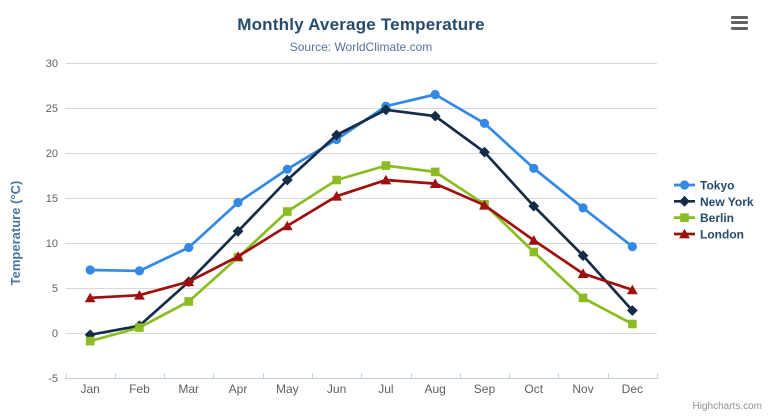 Image resolution: width=769 pixels, height=416 pixels. I want to click on y-axis-label: 0, so click(55, 334).